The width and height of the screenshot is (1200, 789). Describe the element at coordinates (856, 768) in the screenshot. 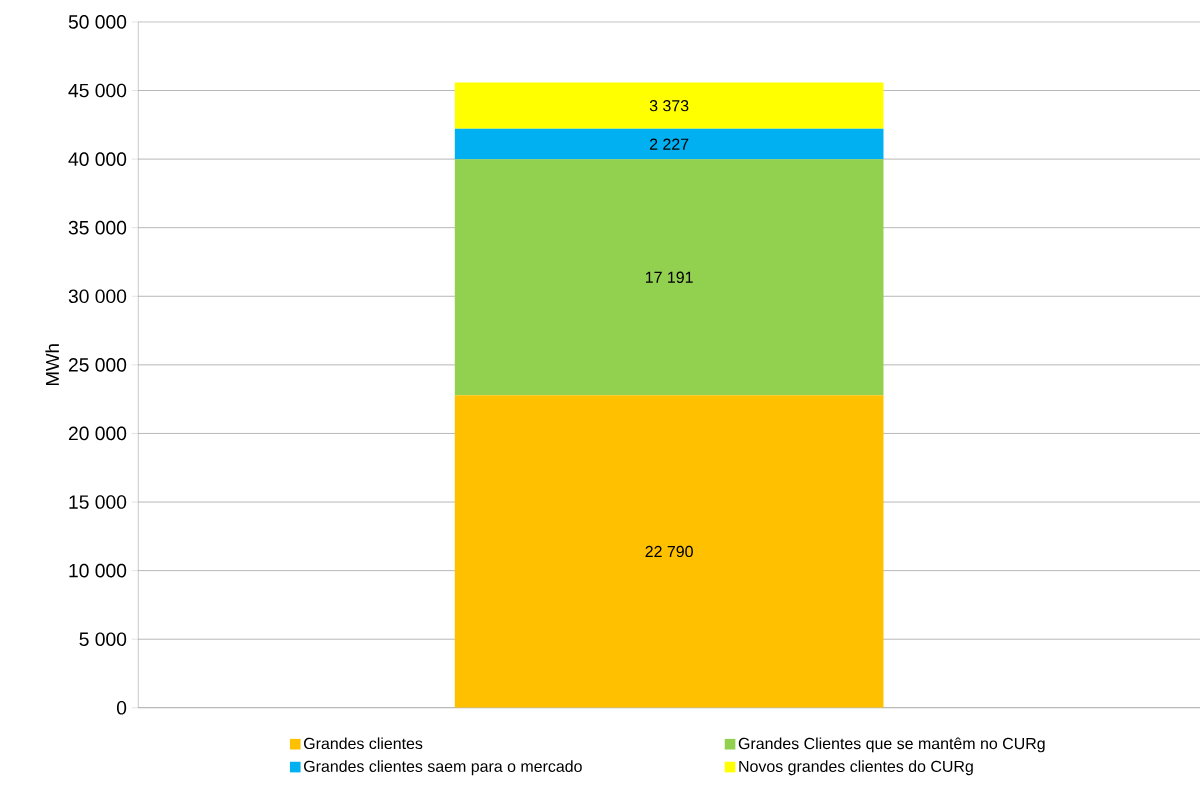

I see `legend-label: Novos grandes clientes do CURg` at that location.